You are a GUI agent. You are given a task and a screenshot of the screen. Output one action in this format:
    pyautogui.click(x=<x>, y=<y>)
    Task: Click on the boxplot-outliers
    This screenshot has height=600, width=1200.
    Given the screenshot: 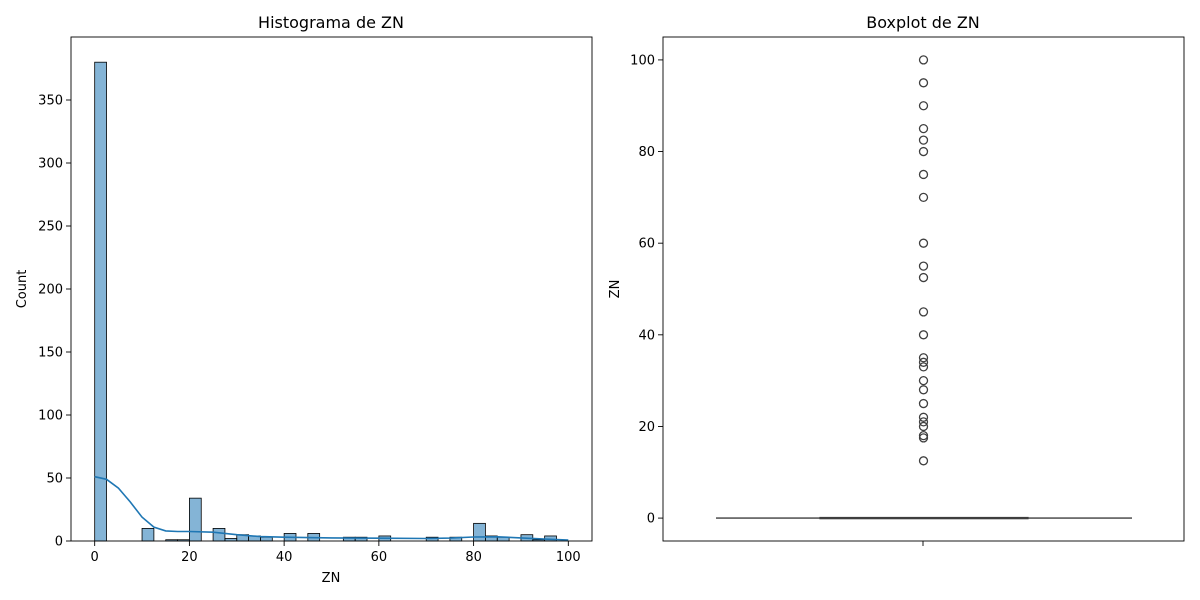 What is the action you would take?
    pyautogui.click(x=923, y=260)
    